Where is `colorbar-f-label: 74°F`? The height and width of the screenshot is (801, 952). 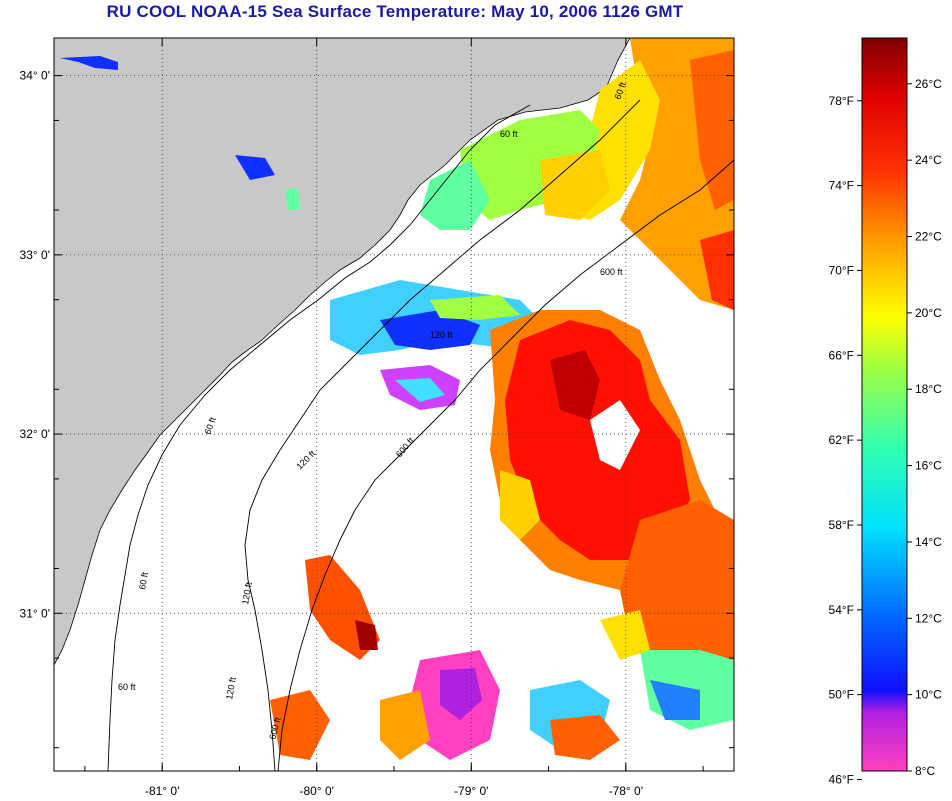 colorbar-f-label: 74°F is located at coordinates (841, 186).